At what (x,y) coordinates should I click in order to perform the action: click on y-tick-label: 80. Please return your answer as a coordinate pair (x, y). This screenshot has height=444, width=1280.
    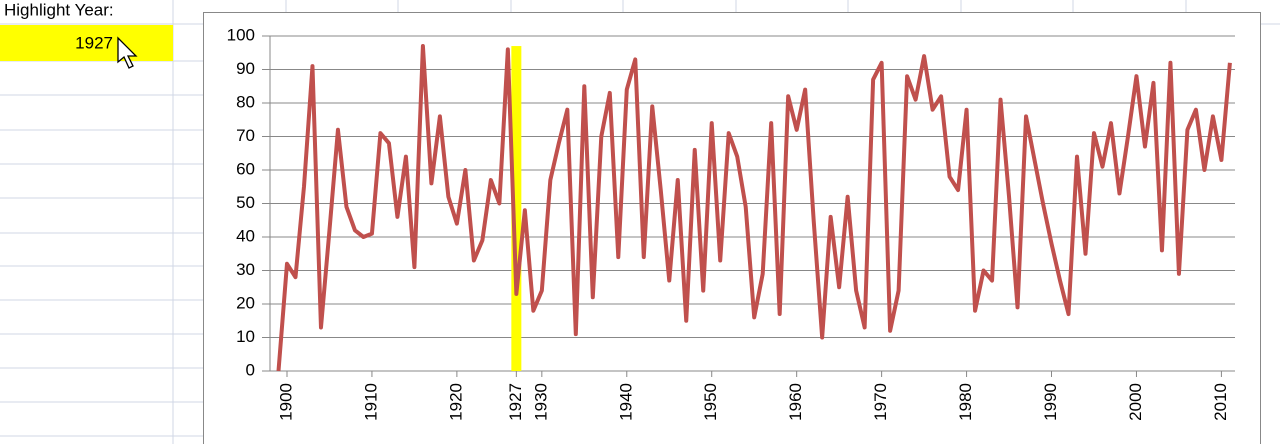
    Looking at the image, I should click on (245, 101).